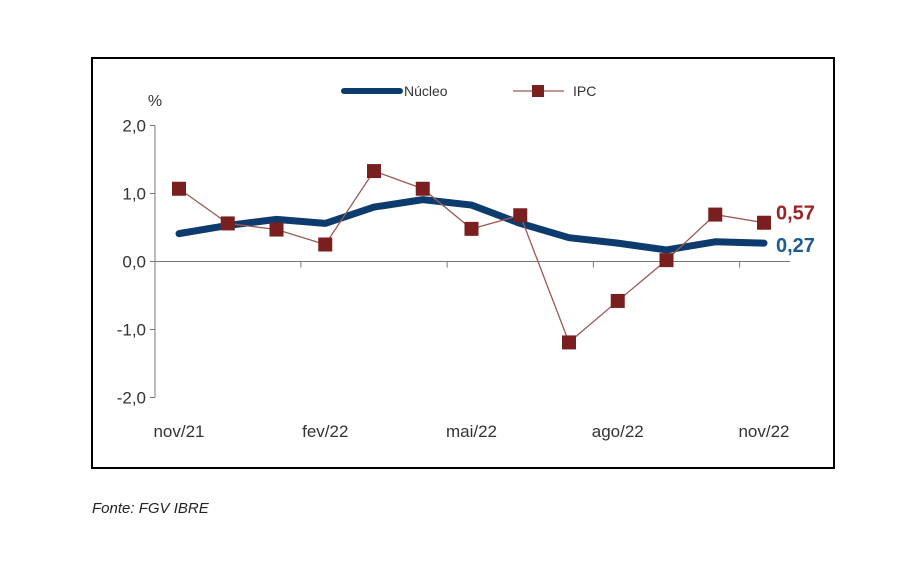  Describe the element at coordinates (538, 91) in the screenshot. I see `legend-ipc-marker` at that location.